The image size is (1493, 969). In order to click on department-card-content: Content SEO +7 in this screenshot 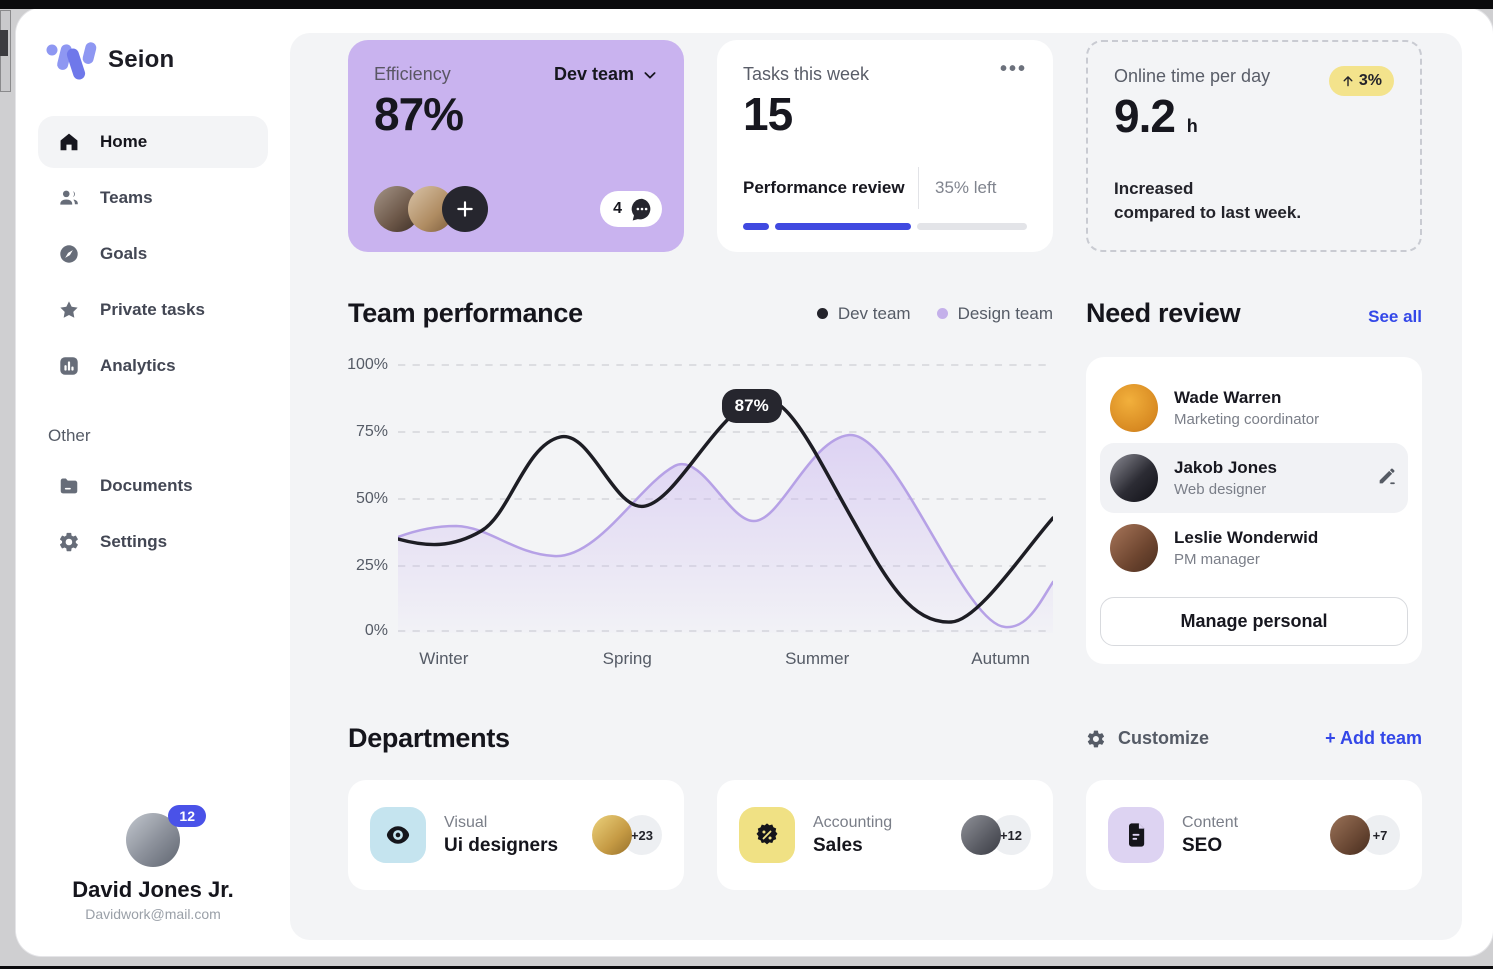, I will do `click(1254, 835)`.